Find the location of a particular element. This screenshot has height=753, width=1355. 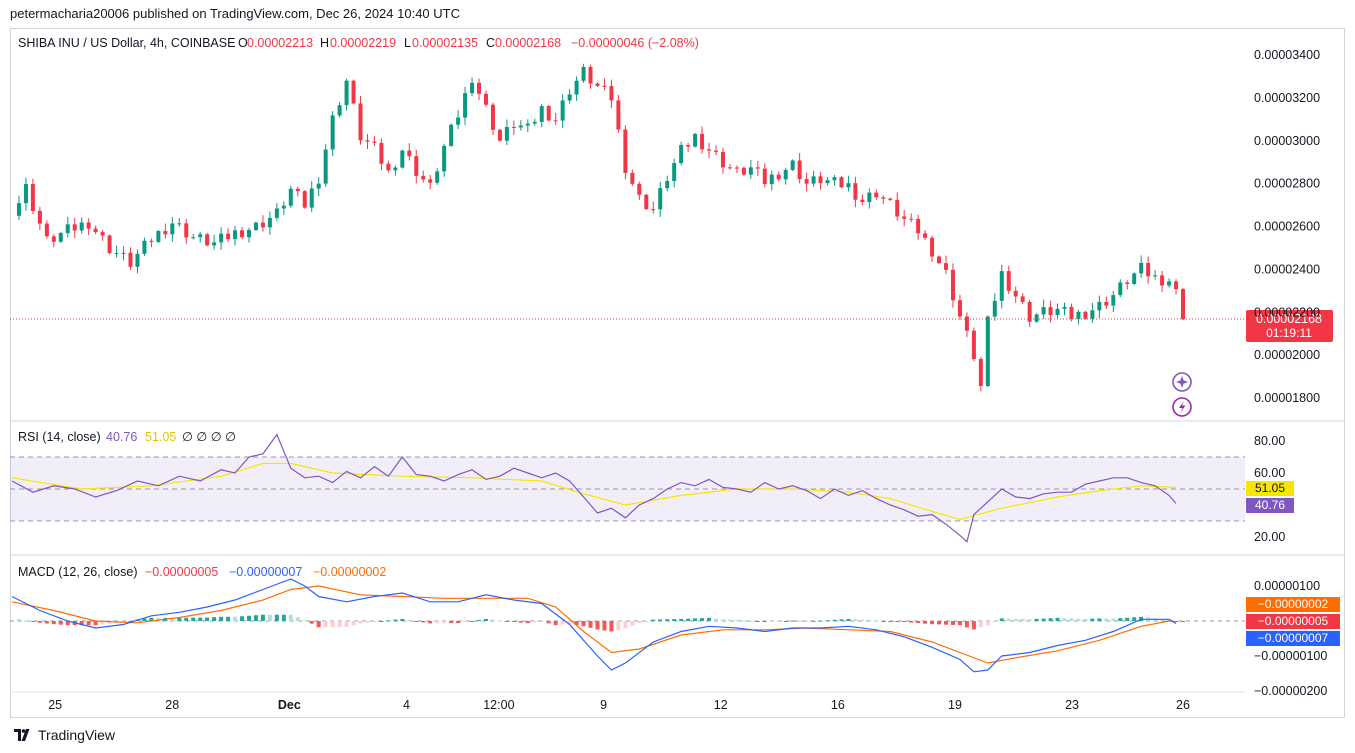

time-tick-label: Dec is located at coordinates (289, 705).